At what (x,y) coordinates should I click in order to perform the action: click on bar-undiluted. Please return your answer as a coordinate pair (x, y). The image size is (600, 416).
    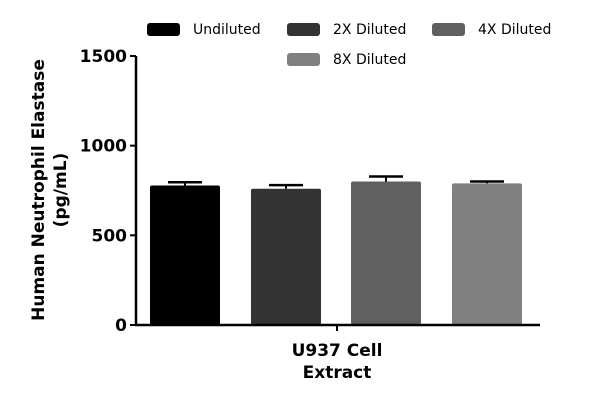
    Looking at the image, I should click on (185, 253).